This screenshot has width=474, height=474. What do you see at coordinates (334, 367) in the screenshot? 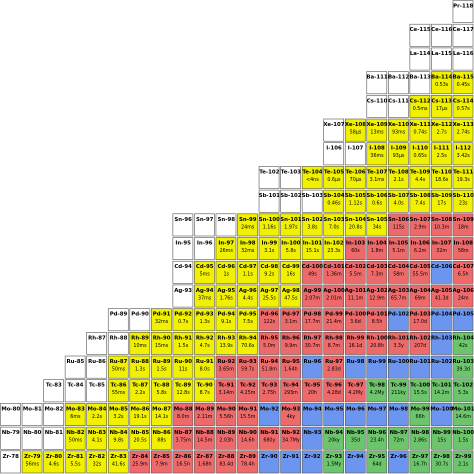
I see `nuclide-cell: Ru-97 2.83d` at bounding box center [334, 367].